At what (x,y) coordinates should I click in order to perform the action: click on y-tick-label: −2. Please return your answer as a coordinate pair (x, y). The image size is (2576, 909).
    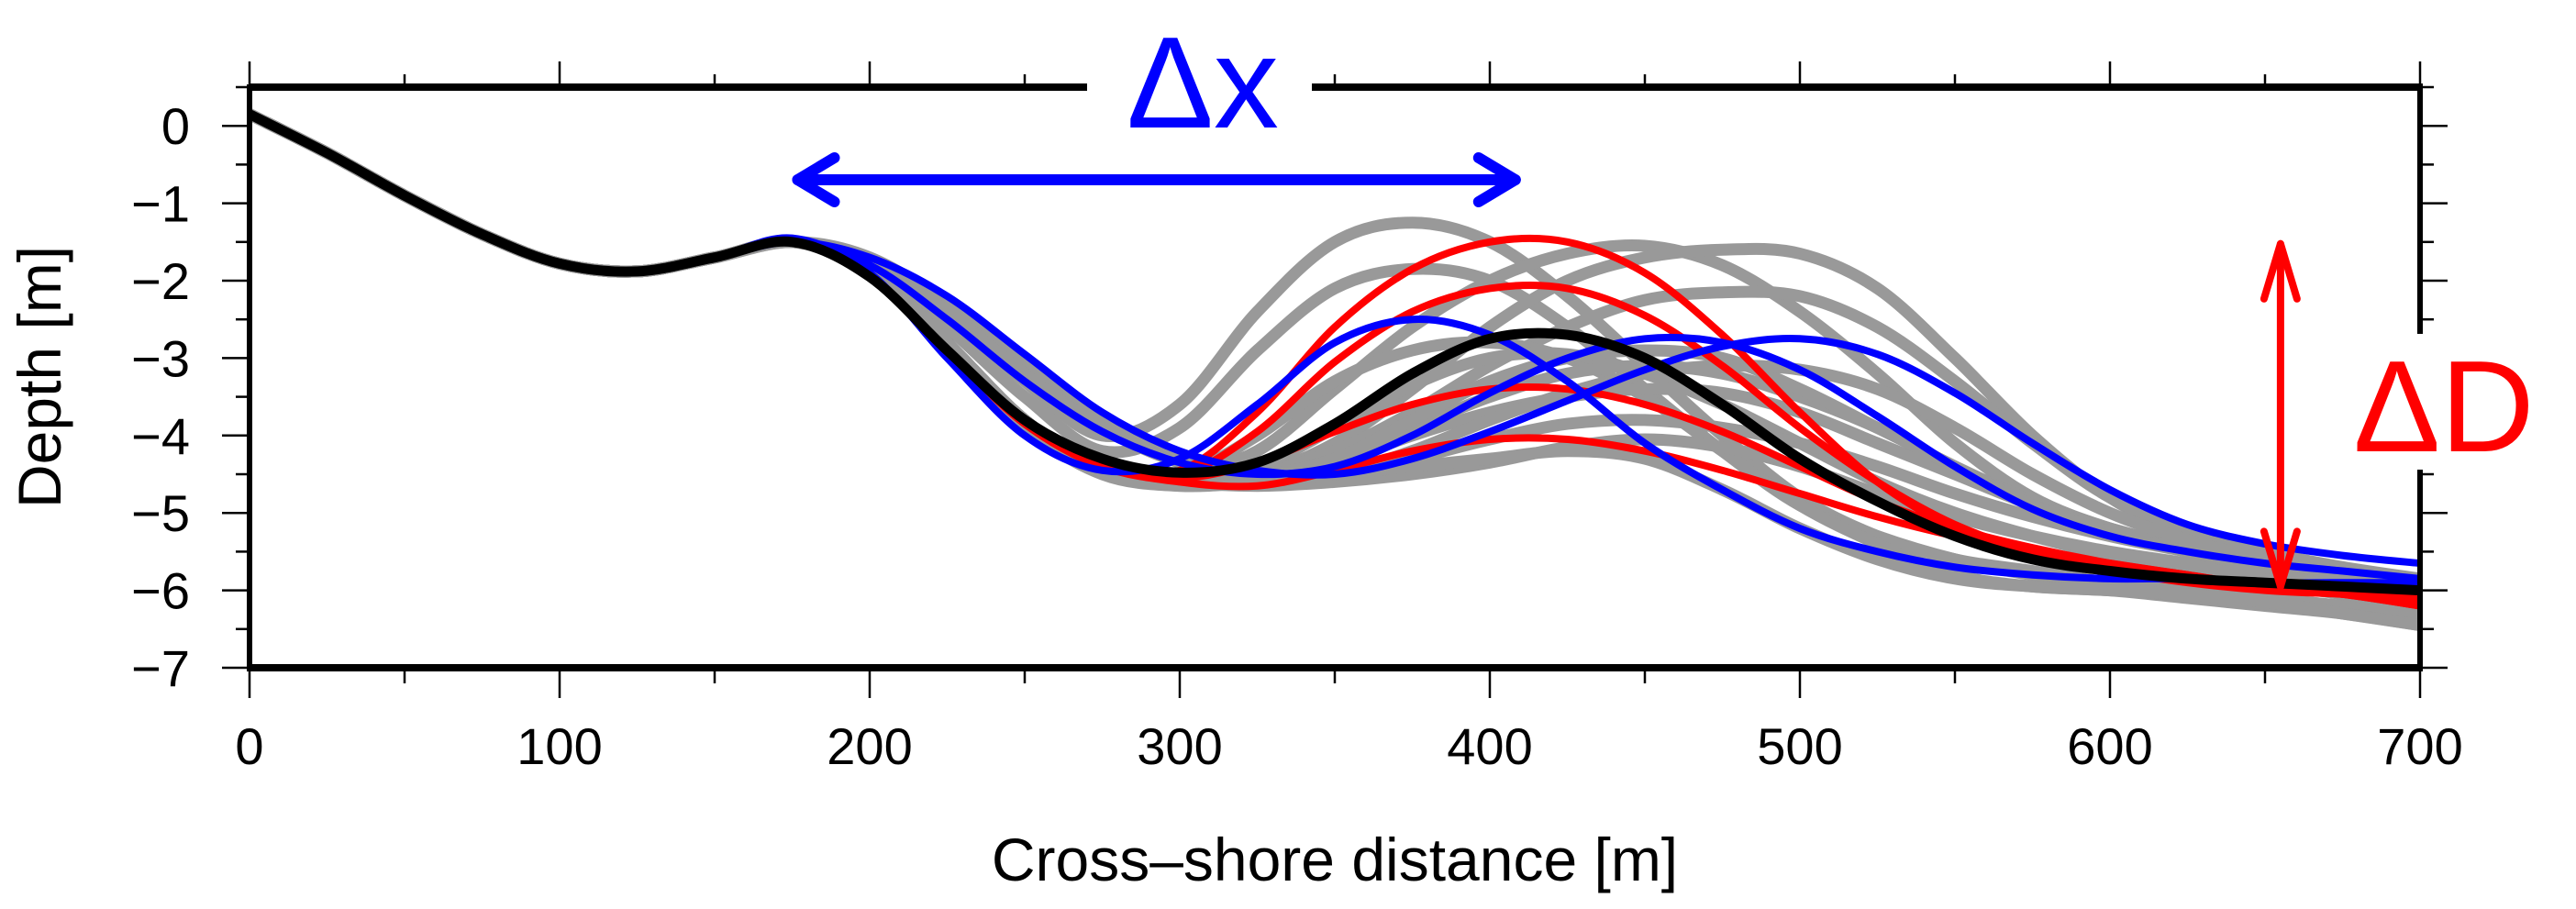
    Looking at the image, I should click on (160, 281).